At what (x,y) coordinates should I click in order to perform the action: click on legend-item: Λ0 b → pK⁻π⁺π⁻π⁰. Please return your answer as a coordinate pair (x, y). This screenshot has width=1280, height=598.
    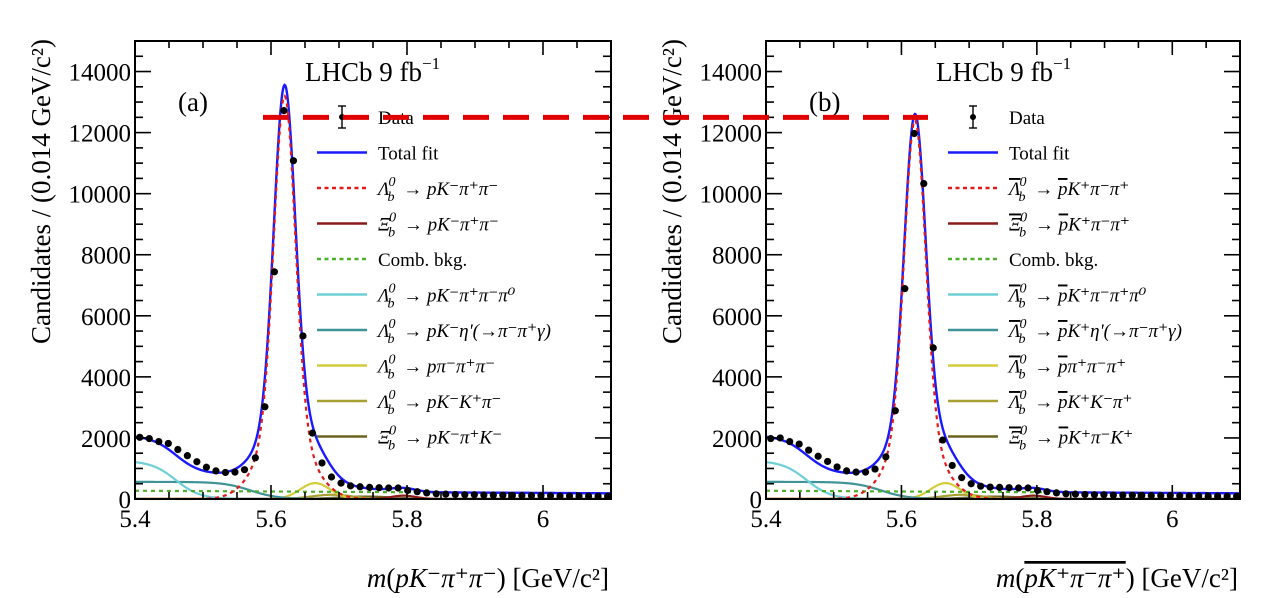
    Looking at the image, I should click on (416, 297).